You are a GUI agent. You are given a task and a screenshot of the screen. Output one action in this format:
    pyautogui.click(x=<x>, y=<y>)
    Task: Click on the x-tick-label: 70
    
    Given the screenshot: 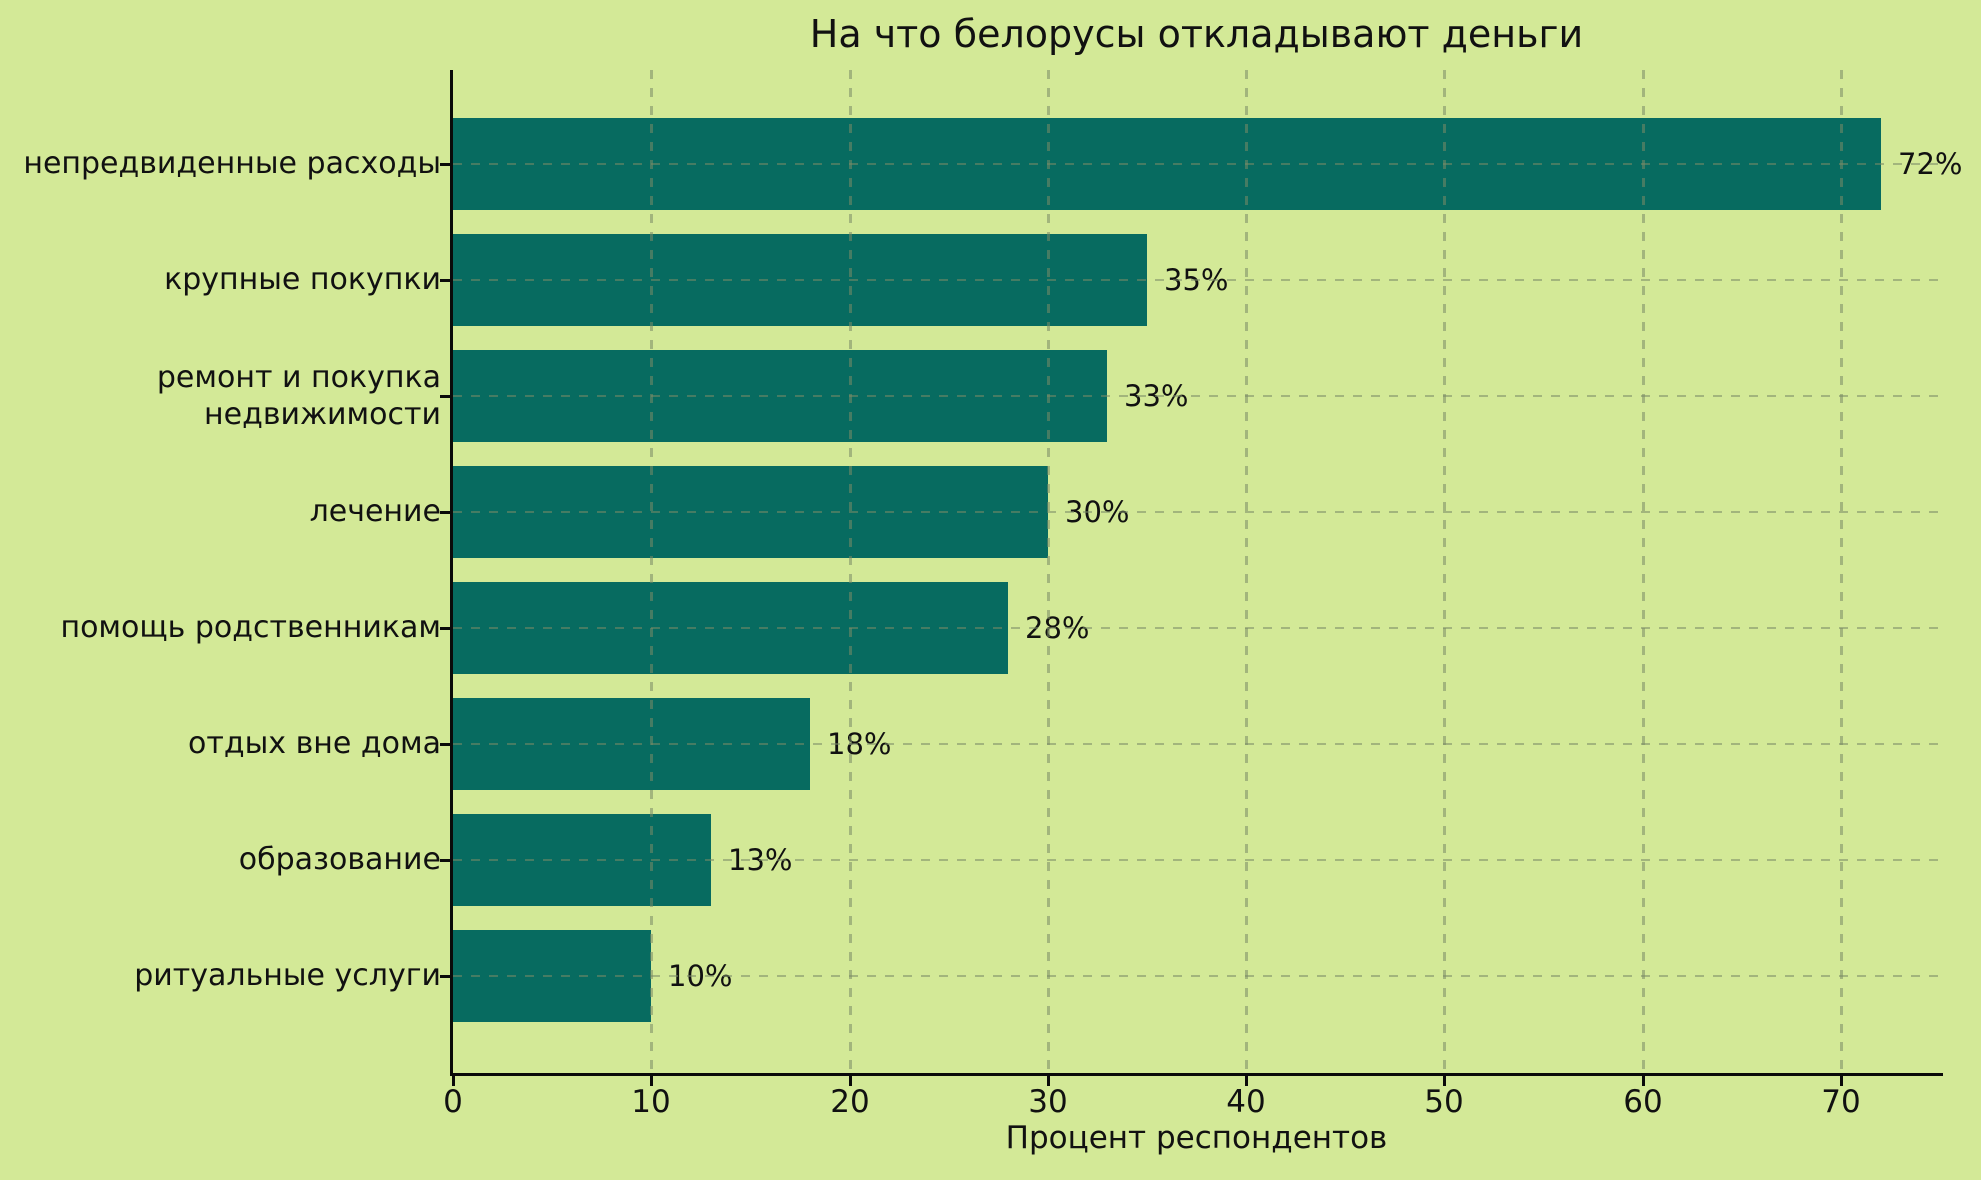 What is the action you would take?
    pyautogui.click(x=1841, y=1102)
    